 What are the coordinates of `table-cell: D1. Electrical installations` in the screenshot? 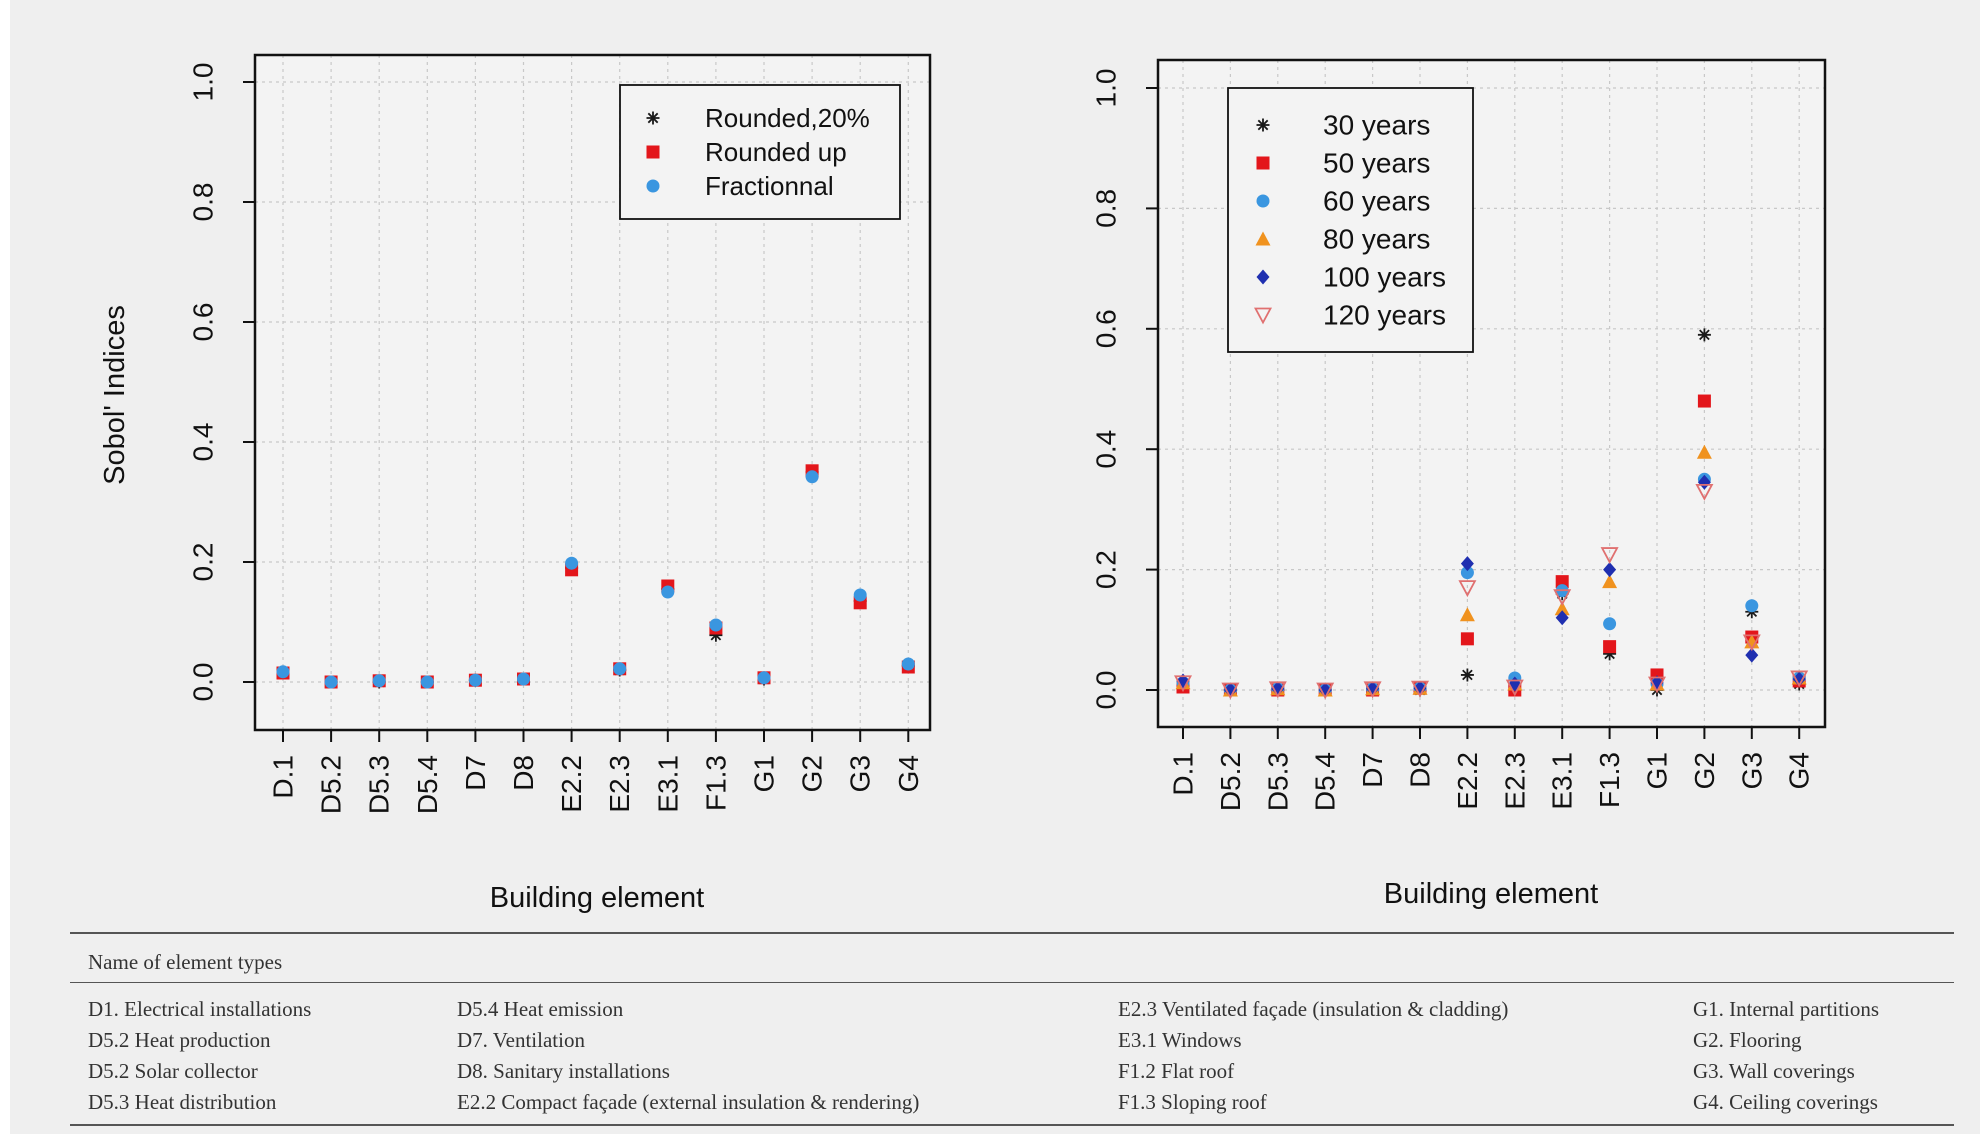 It's located at (200, 1009).